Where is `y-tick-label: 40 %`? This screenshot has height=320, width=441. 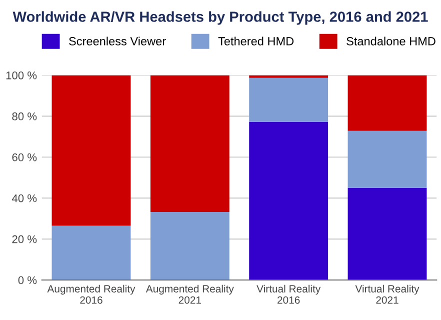
y-tick-label: 40 % is located at coordinates (24, 198).